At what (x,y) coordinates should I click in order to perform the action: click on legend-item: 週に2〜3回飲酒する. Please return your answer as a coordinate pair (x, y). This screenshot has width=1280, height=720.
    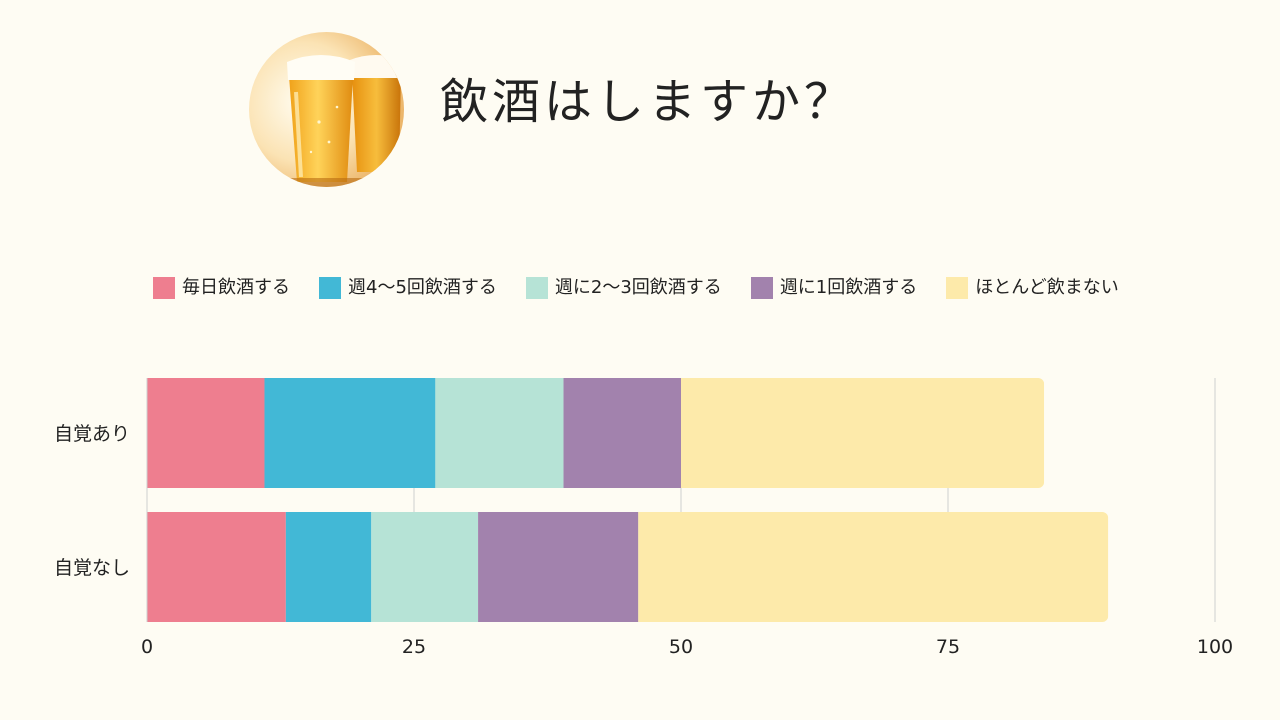
    Looking at the image, I should click on (623, 288).